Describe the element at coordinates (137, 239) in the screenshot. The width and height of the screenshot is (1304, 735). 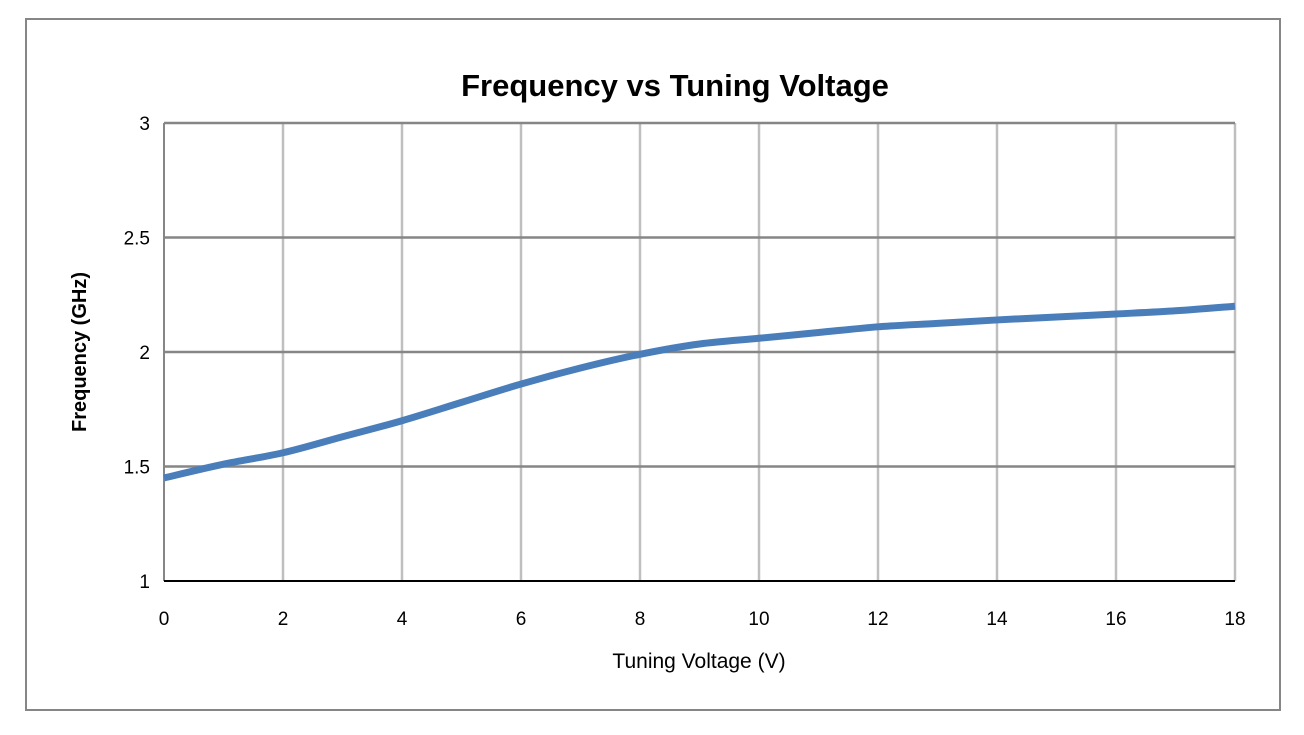
I see `y-tick-label: 2.5` at that location.